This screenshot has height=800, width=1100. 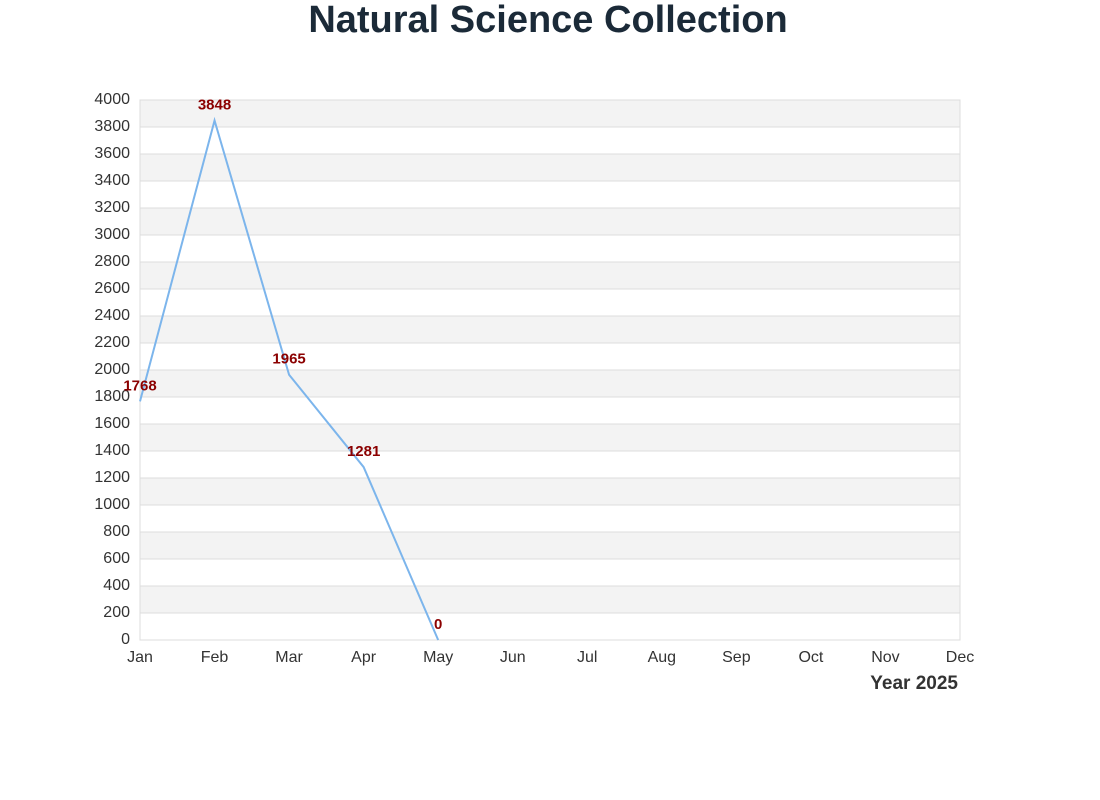 I want to click on y-tick-label: 800, so click(x=116, y=531).